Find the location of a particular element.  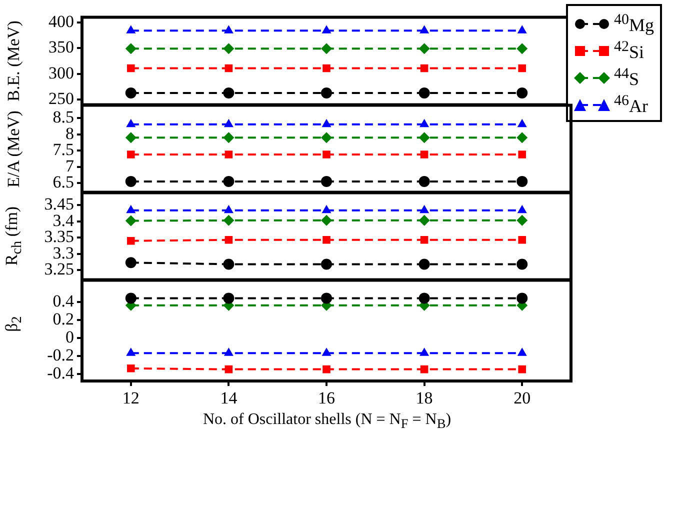

legend-label: $^{40}$Mg is located at coordinates (634, 24).